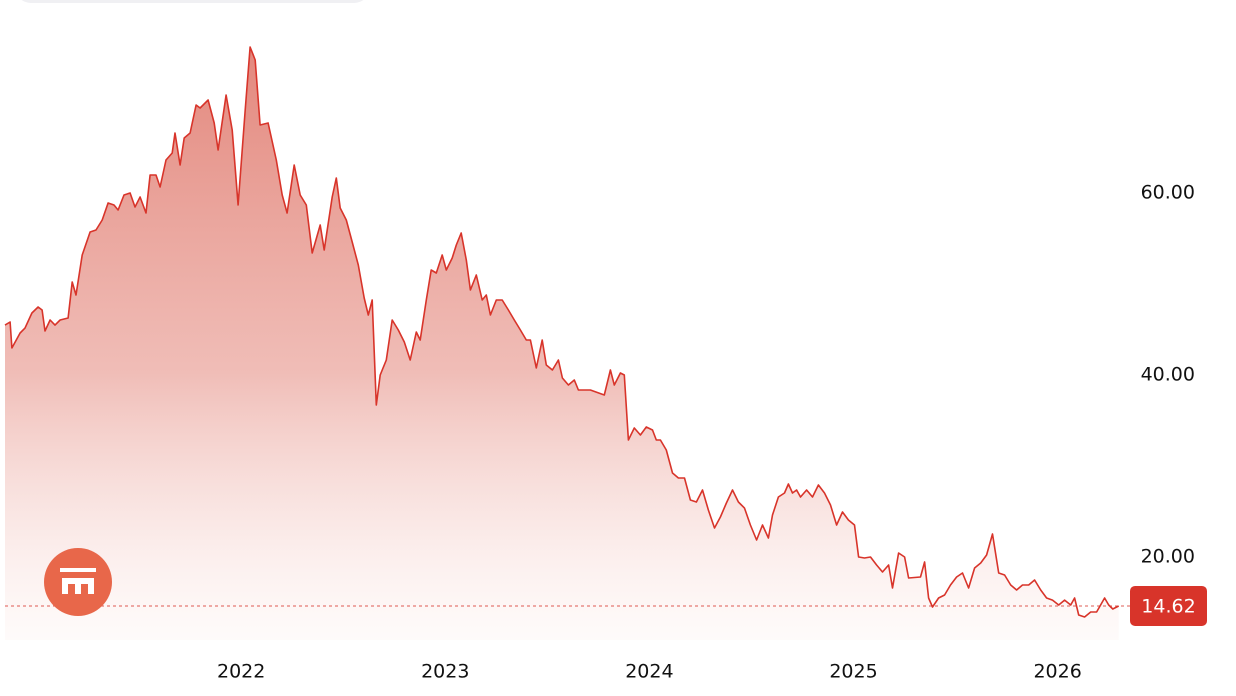  I want to click on y-tick-label: 40.00, so click(1168, 375).